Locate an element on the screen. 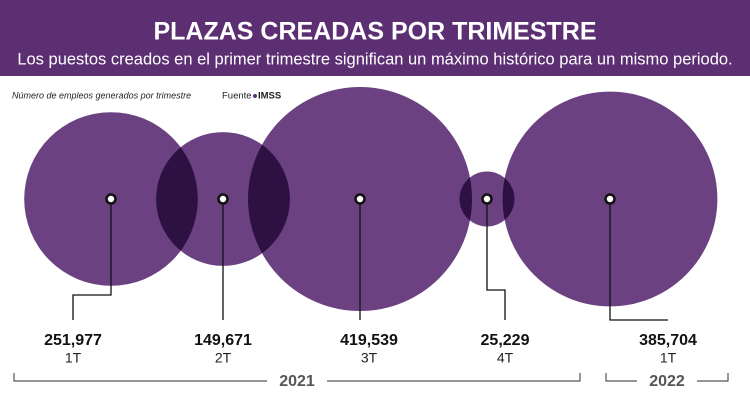 The image size is (750, 408). value-label: 251,977 is located at coordinates (73, 340).